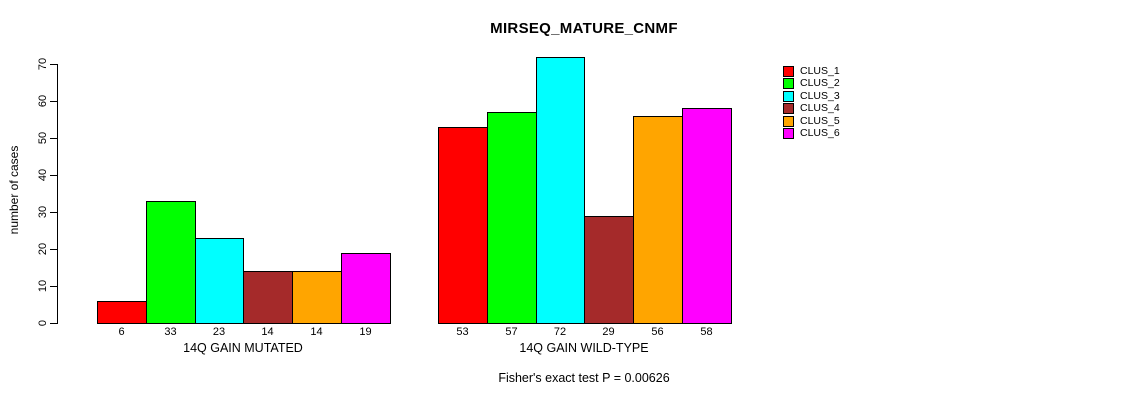  Describe the element at coordinates (584, 348) in the screenshot. I see `group-label: 14Q GAIN WILD-TYPE` at that location.